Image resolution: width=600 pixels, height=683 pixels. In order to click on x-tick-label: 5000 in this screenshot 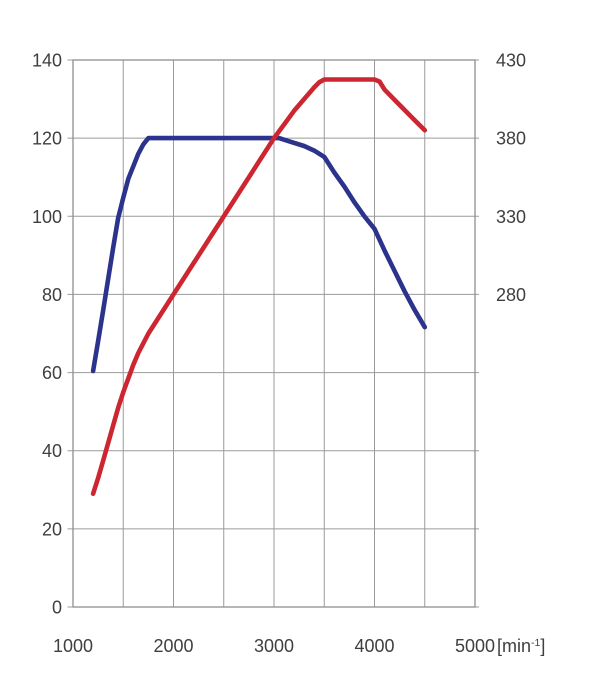, I will do `click(475, 646)`.